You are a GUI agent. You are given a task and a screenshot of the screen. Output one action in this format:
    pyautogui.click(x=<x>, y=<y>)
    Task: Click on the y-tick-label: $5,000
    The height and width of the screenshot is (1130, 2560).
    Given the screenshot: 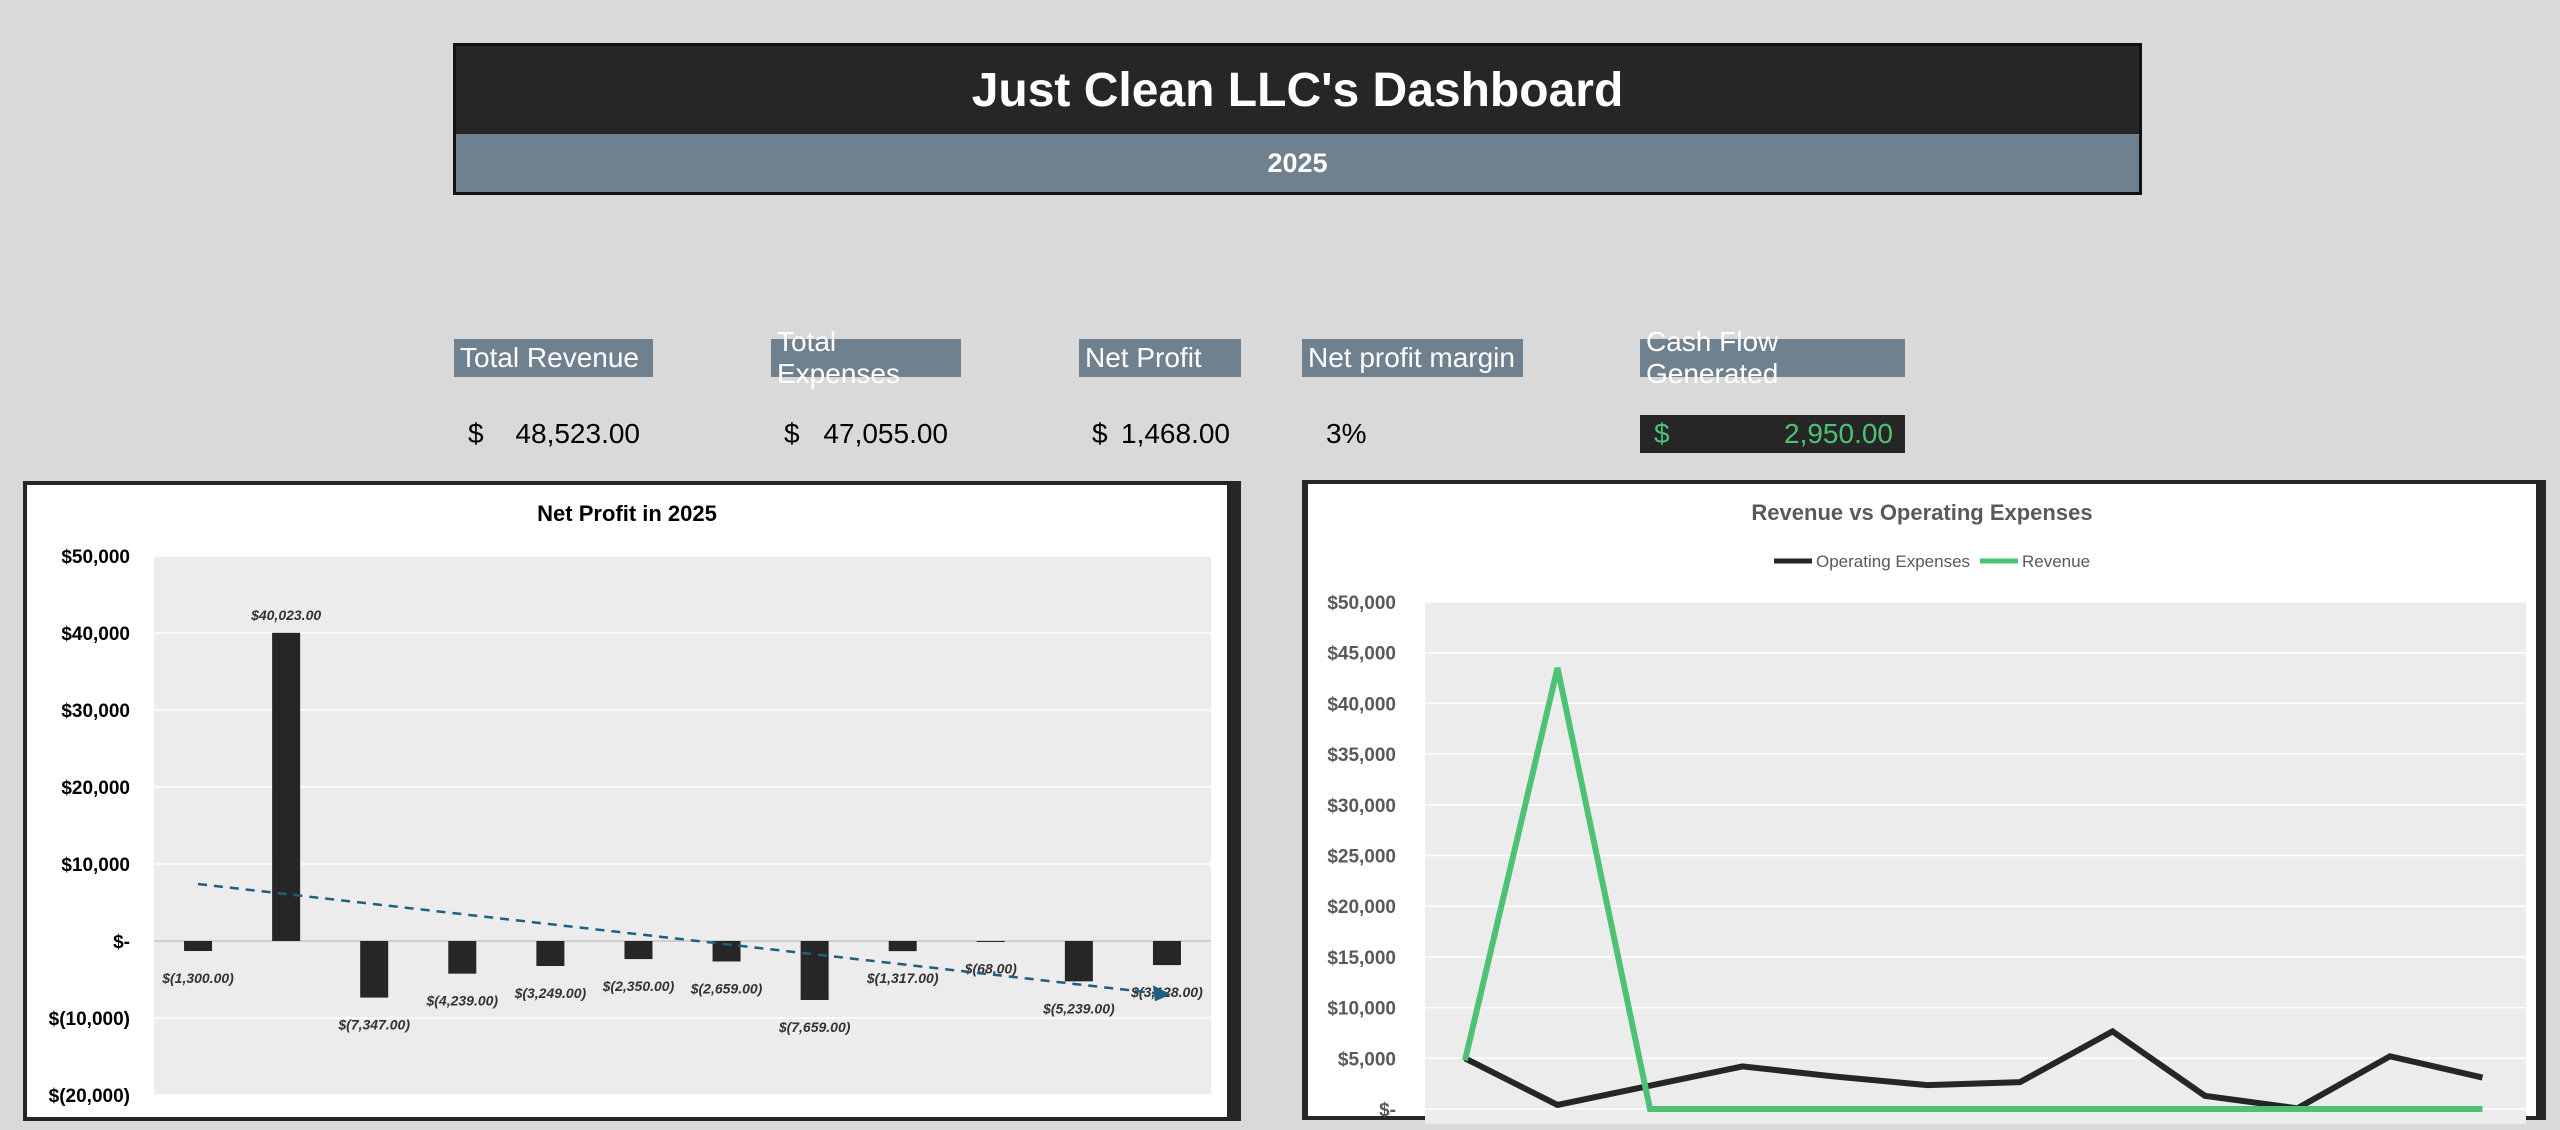 What is the action you would take?
    pyautogui.click(x=1367, y=1059)
    